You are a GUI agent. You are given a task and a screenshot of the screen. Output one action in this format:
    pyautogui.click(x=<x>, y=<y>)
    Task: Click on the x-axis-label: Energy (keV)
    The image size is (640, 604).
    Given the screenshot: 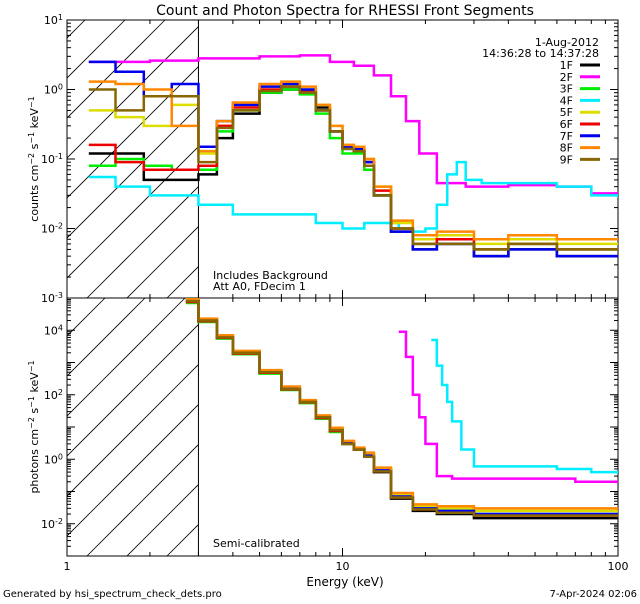 What is the action you would take?
    pyautogui.click(x=344, y=582)
    